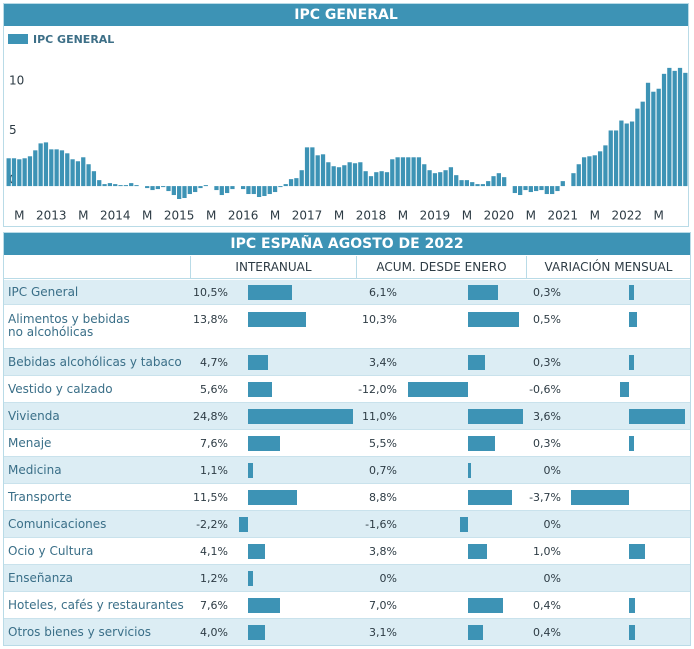 The height and width of the screenshot is (649, 694). Describe the element at coordinates (383, 362) in the screenshot. I see `value-label: 3,4%` at that location.